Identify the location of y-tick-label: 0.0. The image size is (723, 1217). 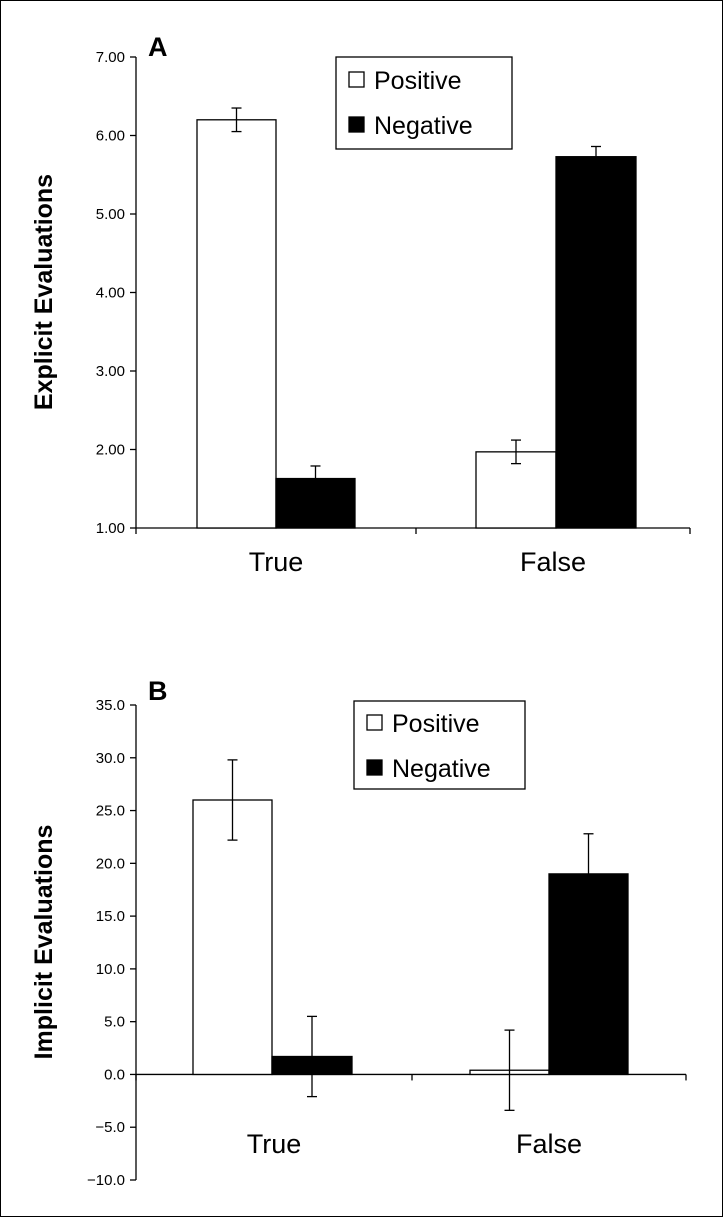
(114, 1074).